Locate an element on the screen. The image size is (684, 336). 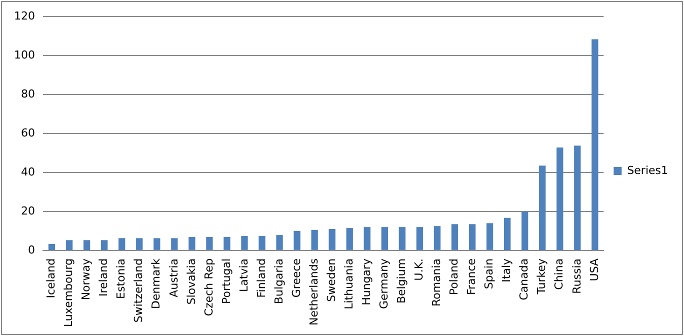
x-tick-label: U.K. is located at coordinates (419, 269).